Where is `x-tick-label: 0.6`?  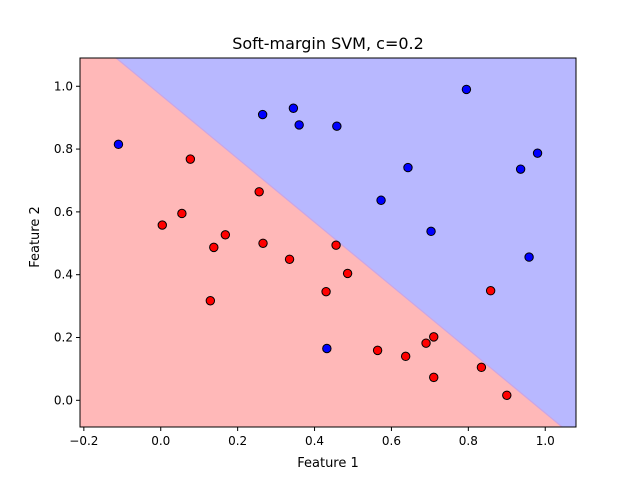
x-tick-label: 0.6 is located at coordinates (391, 441).